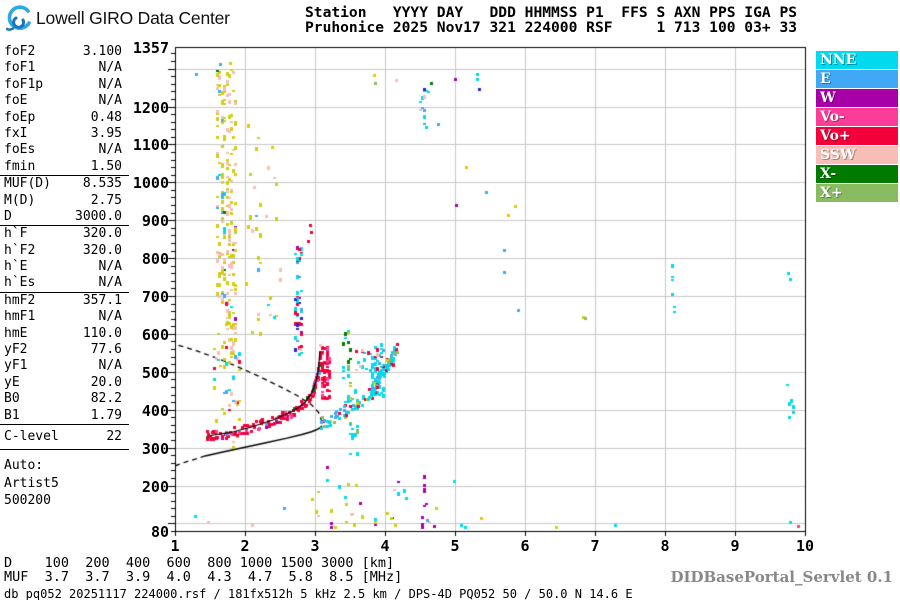 The image size is (900, 600). I want to click on param-label: foEs, so click(20, 150).